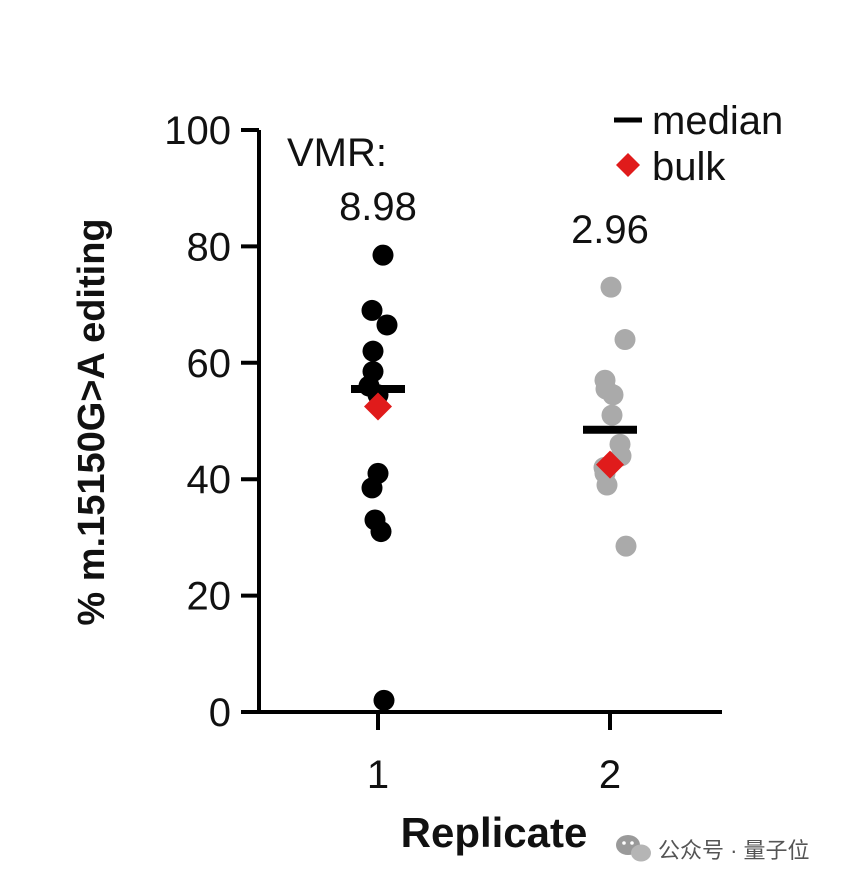 This screenshot has height=884, width=852. Describe the element at coordinates (689, 167) in the screenshot. I see `legend-bulk-label: bulk` at that location.